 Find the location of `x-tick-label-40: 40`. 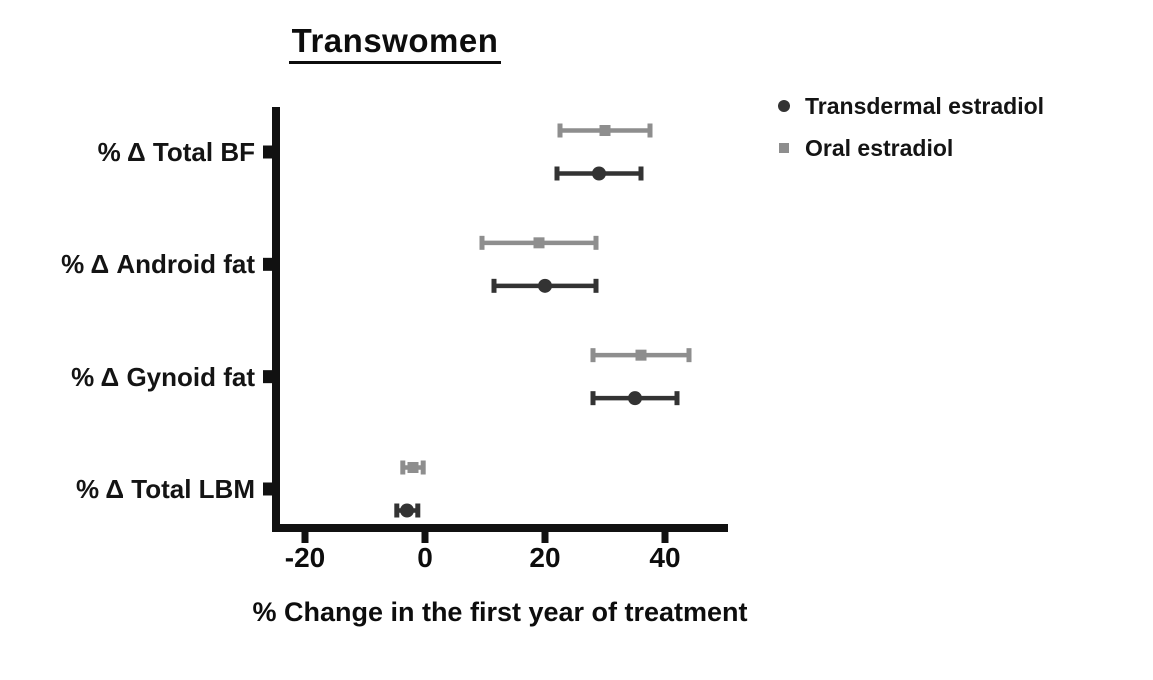

x-tick-label-40: 40 is located at coordinates (665, 557).